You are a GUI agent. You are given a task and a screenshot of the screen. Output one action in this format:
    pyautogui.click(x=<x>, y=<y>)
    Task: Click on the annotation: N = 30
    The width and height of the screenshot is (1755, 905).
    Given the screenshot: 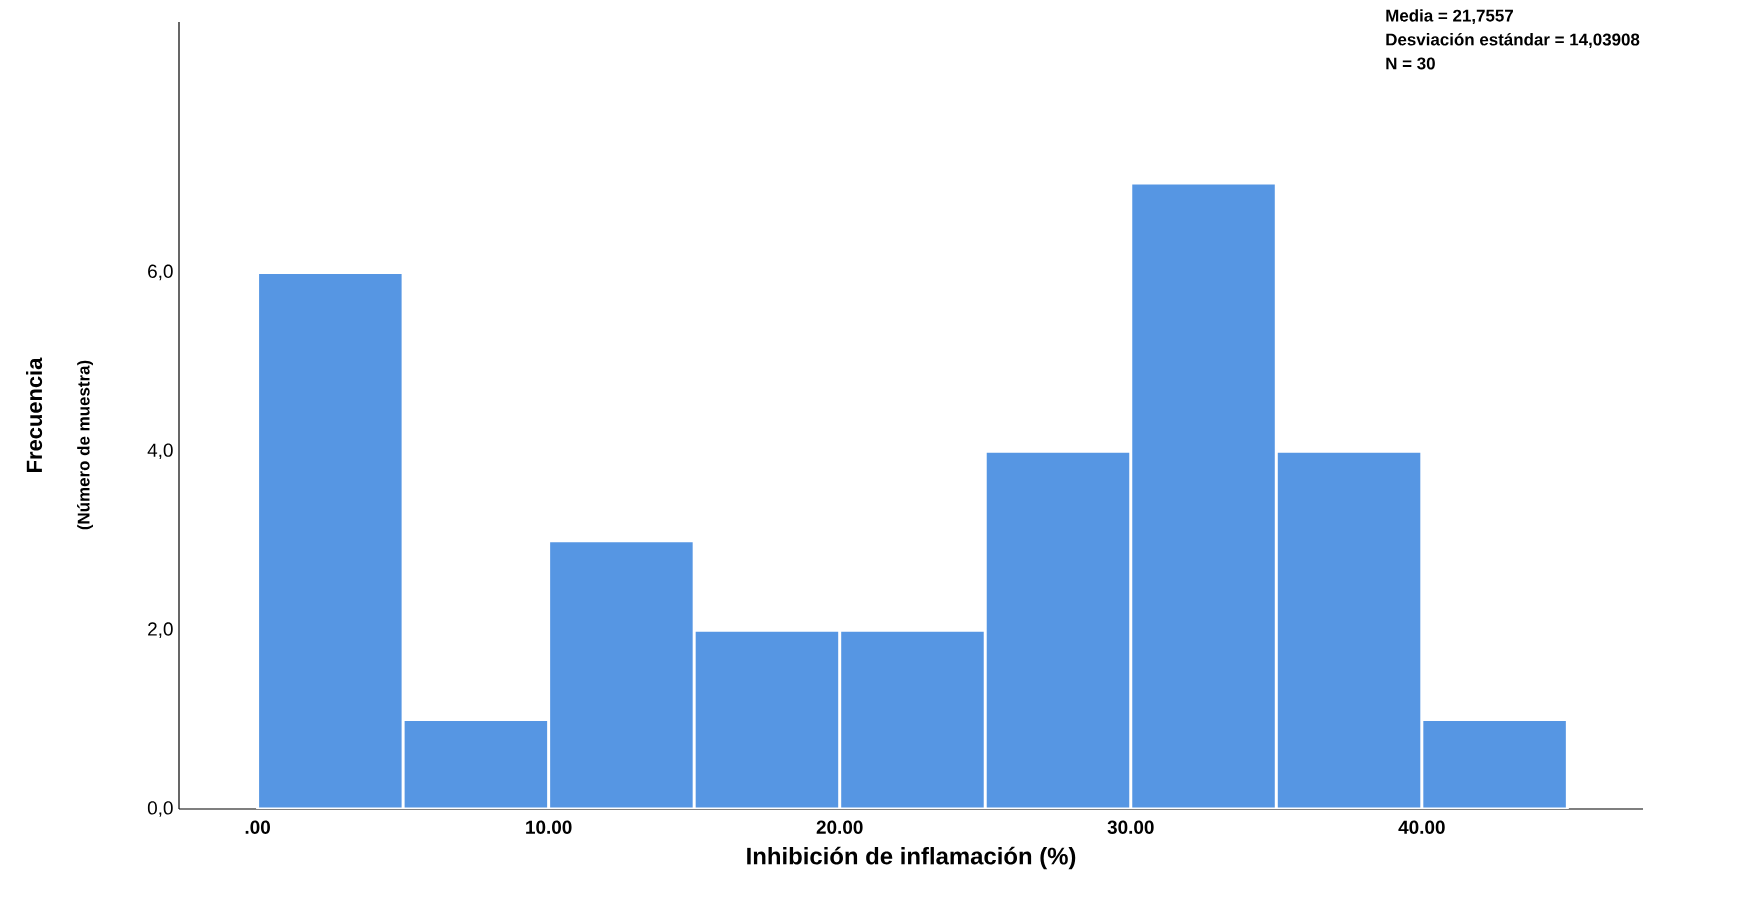 What is the action you would take?
    pyautogui.click(x=1410, y=63)
    